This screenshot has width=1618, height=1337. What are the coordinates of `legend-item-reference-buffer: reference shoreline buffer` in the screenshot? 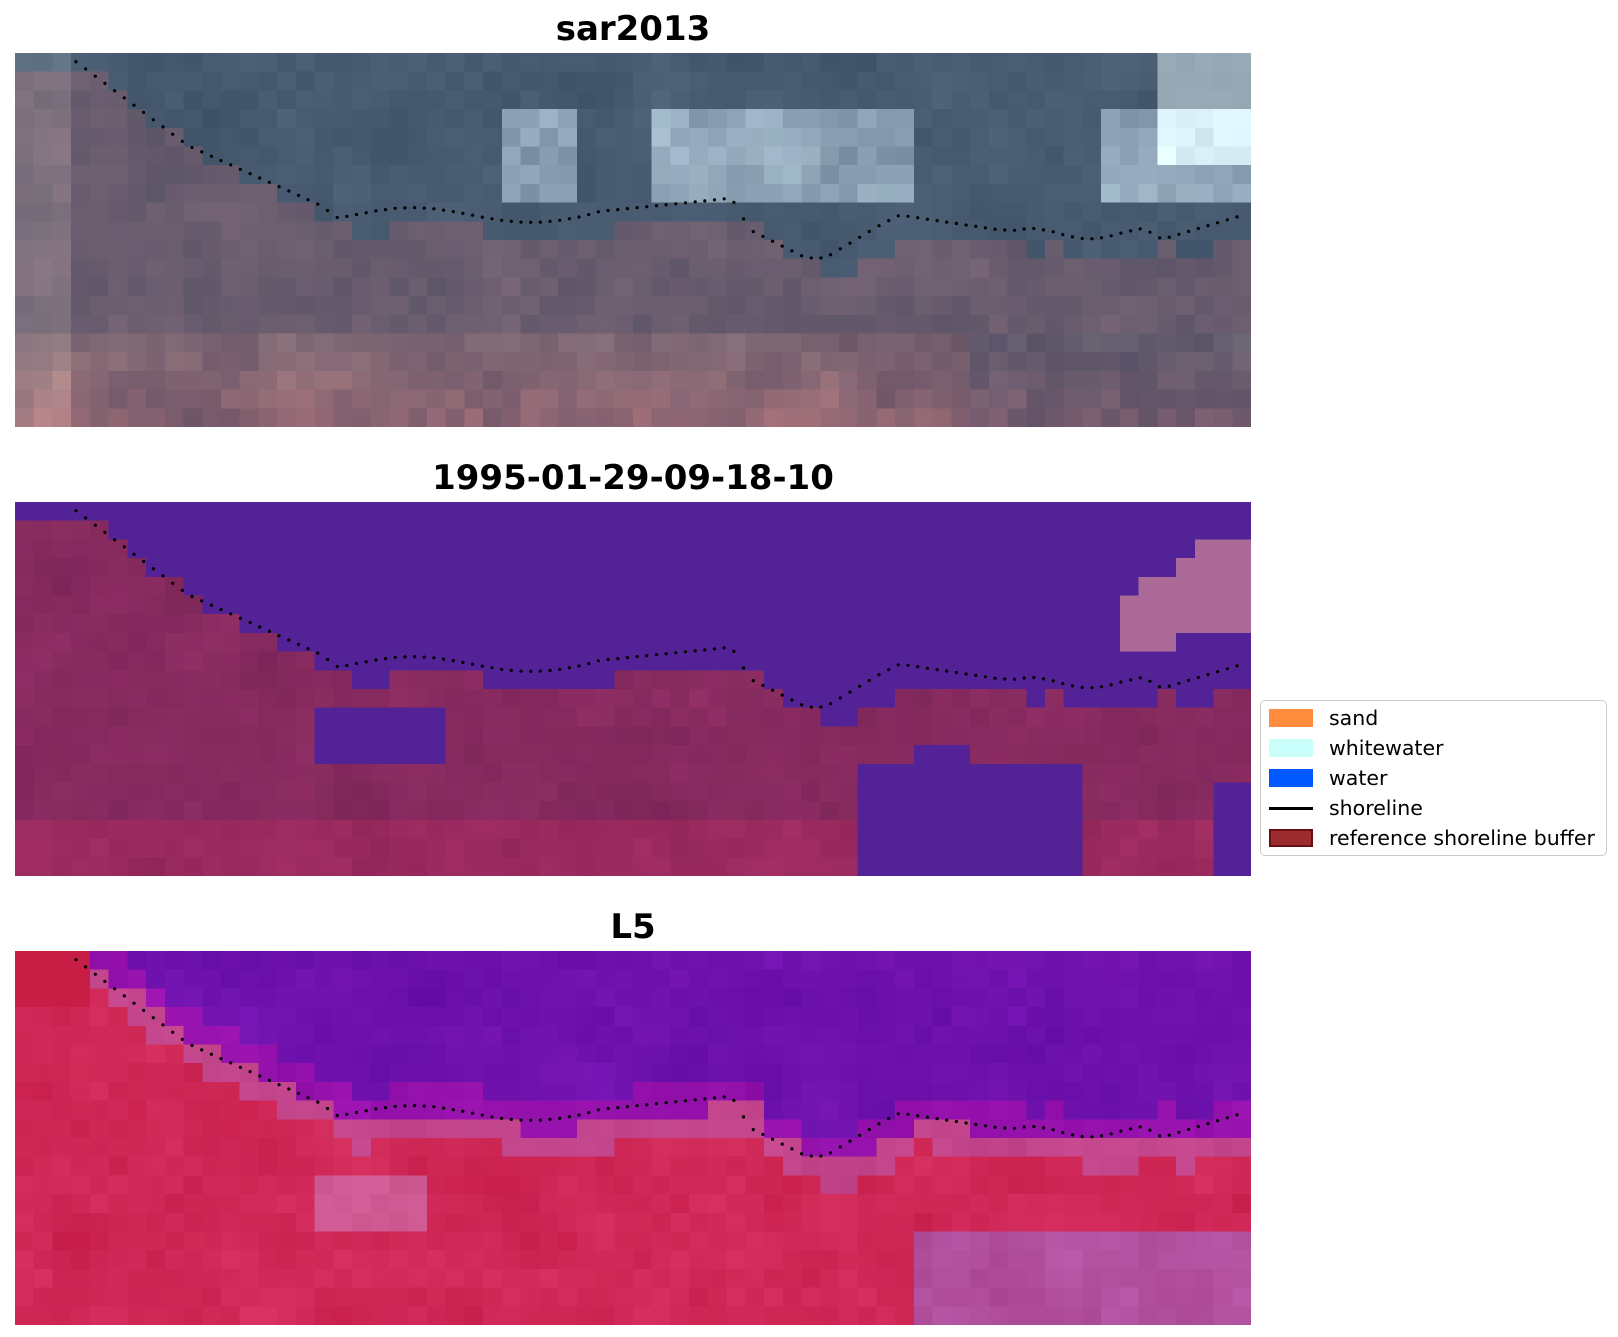 It's located at (1432, 838).